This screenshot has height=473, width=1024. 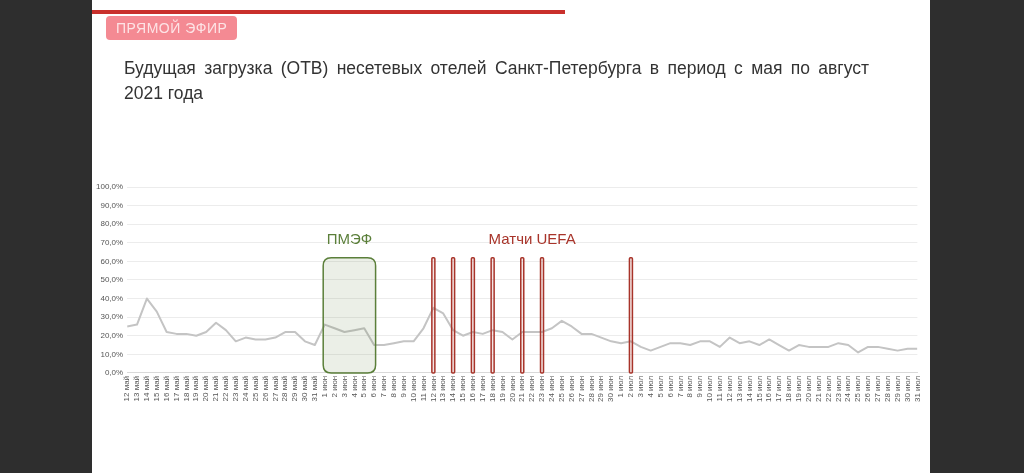 What do you see at coordinates (176, 388) in the screenshot?
I see `x-tick-label: 17 май` at bounding box center [176, 388].